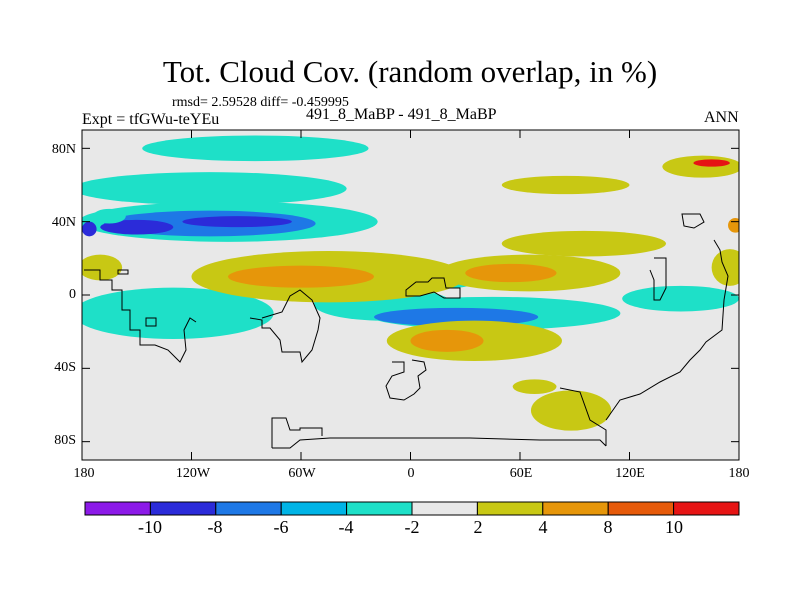 This screenshot has height=600, width=800. I want to click on coast-japan, so click(693, 221).